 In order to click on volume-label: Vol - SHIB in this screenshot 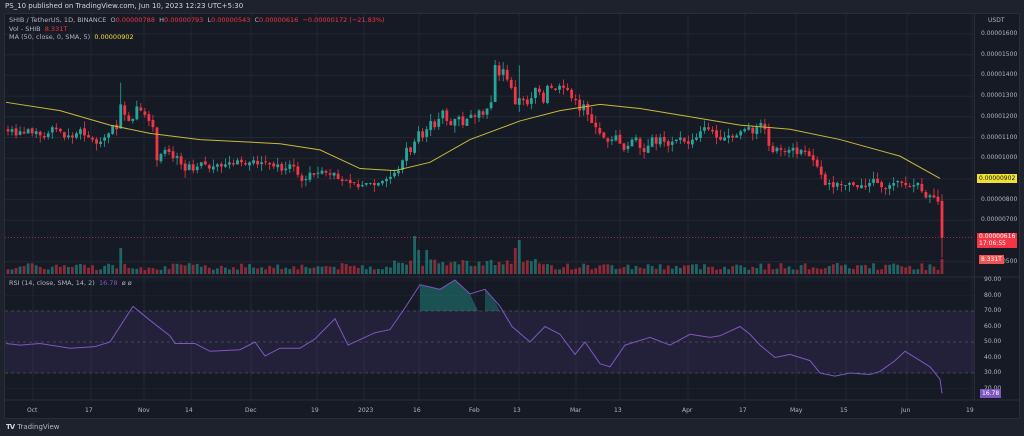, I will do `click(25, 29)`.